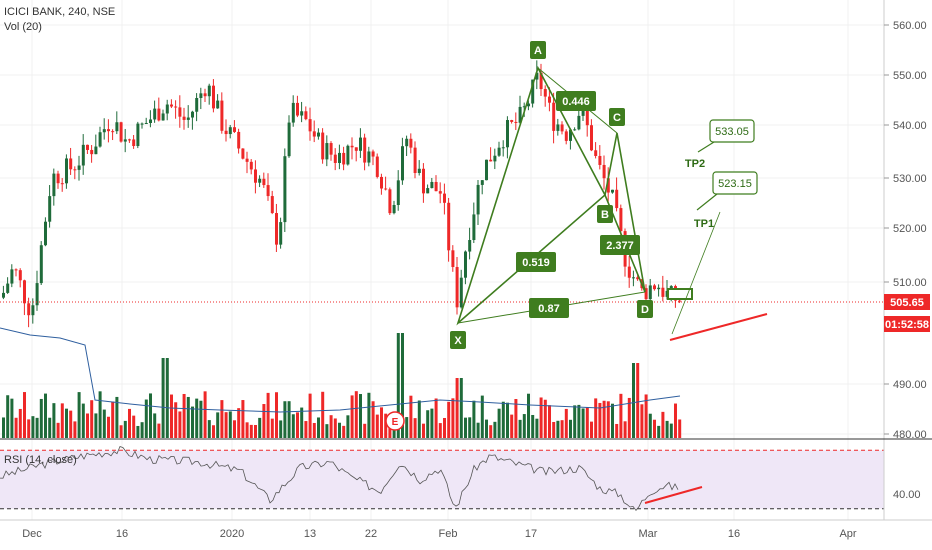  What do you see at coordinates (718, 327) in the screenshot?
I see `support-trendline` at bounding box center [718, 327].